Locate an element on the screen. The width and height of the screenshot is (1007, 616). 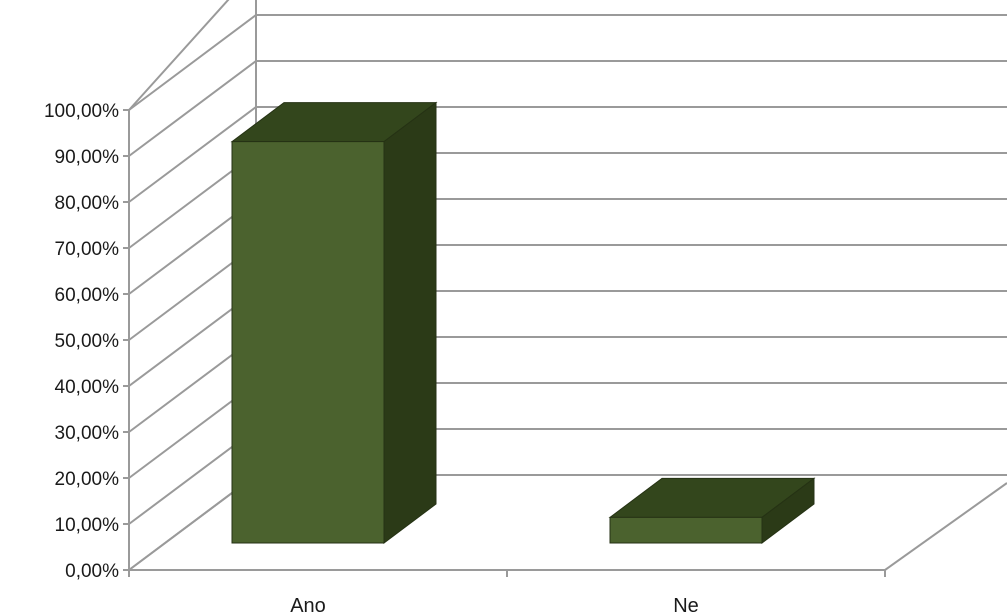
bar-ano is located at coordinates (334, 322).